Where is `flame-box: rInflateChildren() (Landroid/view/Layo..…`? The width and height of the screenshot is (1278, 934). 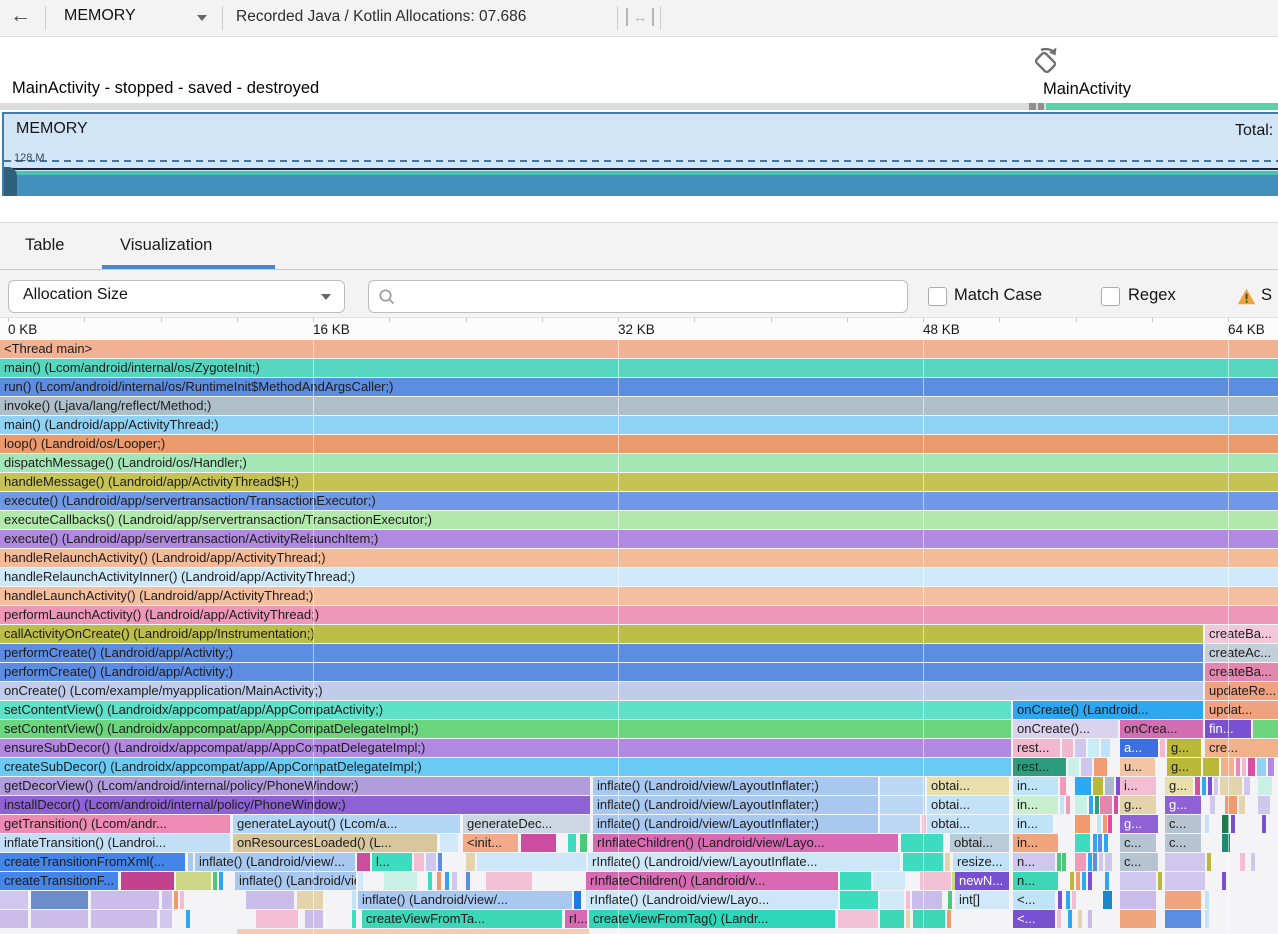 flame-box: rInflateChildren() (Landroid/view/Layo..… is located at coordinates (745, 843).